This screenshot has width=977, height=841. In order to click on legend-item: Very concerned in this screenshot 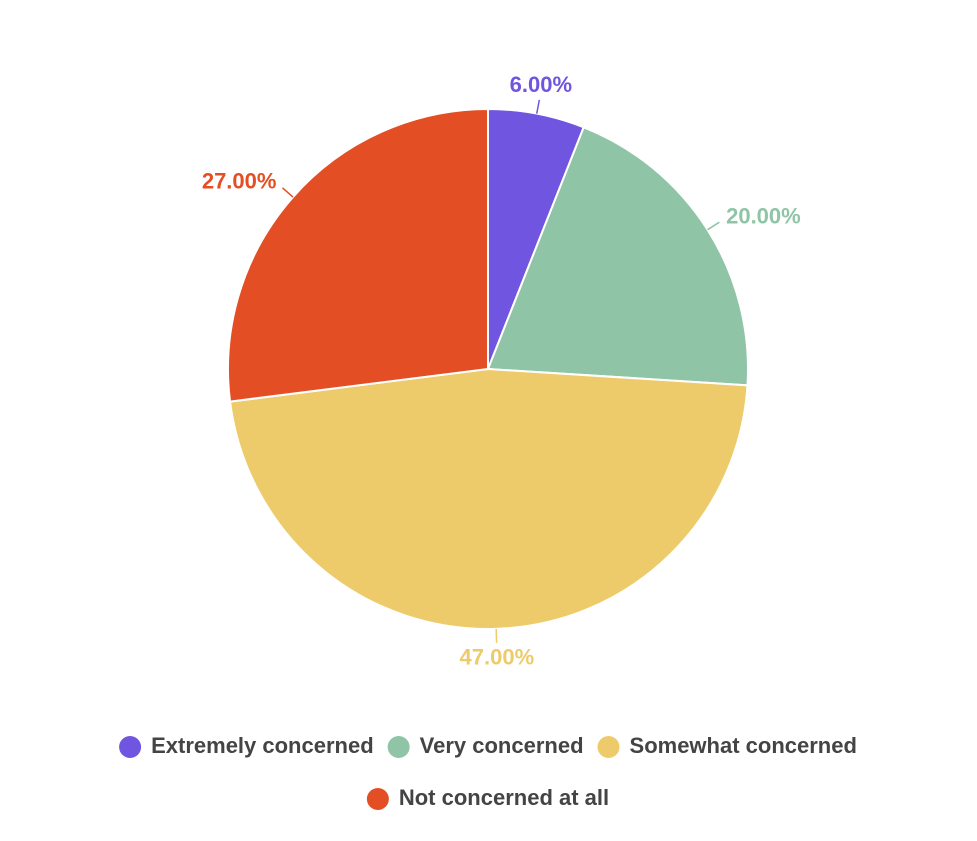, I will do `click(485, 745)`.